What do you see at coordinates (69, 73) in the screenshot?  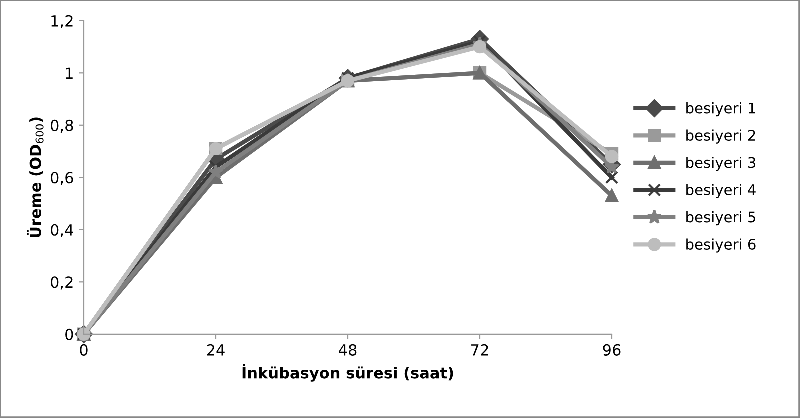 I see `y-tick-label: 1` at bounding box center [69, 73].